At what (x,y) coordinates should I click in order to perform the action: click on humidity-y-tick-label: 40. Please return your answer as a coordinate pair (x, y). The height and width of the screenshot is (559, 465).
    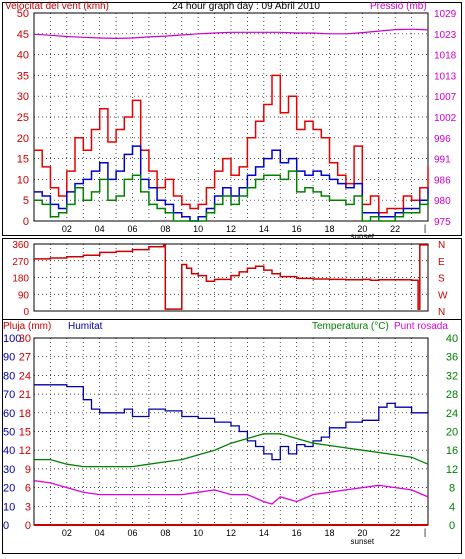
    Looking at the image, I should click on (9, 451).